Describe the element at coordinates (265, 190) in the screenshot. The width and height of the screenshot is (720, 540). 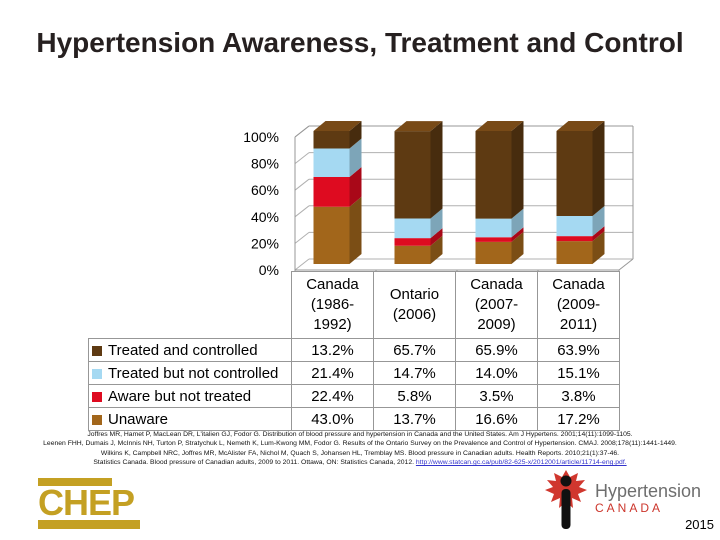
I see `y-axis-tick-label: 60%` at that location.